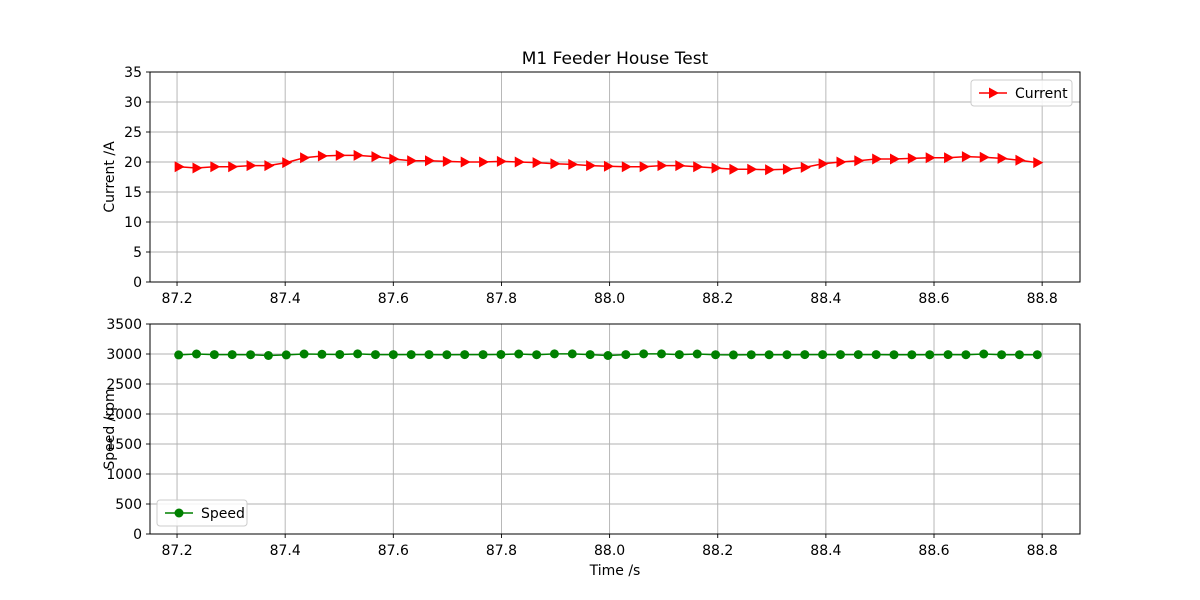 The width and height of the screenshot is (1200, 600). I want to click on legend-marker, so click(179, 513).